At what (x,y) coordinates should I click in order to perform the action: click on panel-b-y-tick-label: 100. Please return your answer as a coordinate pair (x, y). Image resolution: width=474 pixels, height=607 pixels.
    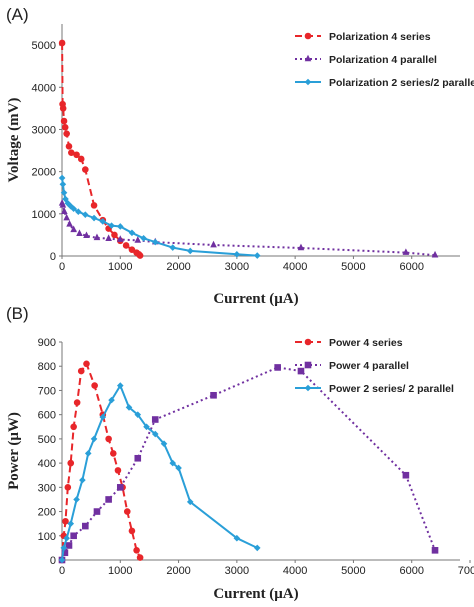
    Looking at the image, I should click on (47, 537).